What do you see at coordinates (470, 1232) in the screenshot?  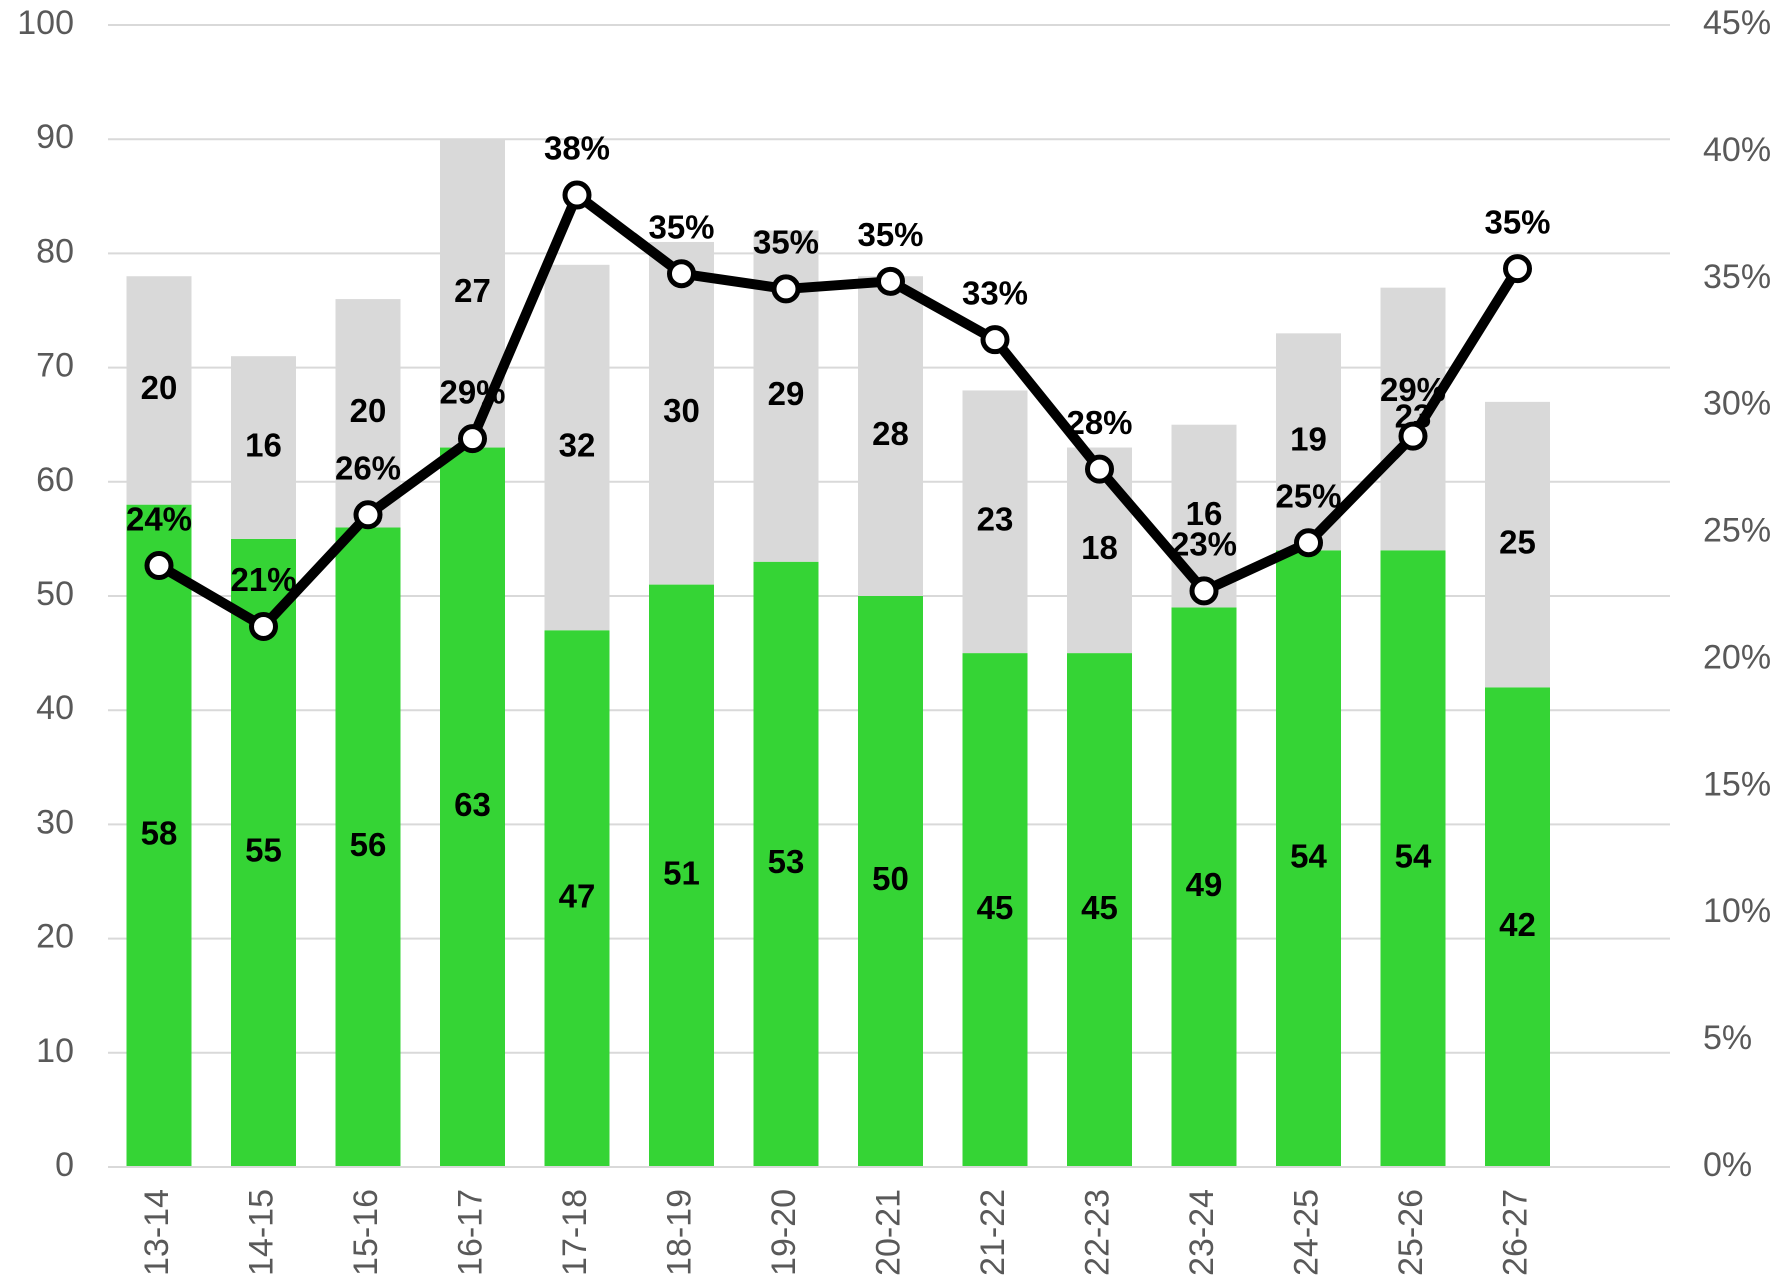 I see `x-tick-label: 16-17` at bounding box center [470, 1232].